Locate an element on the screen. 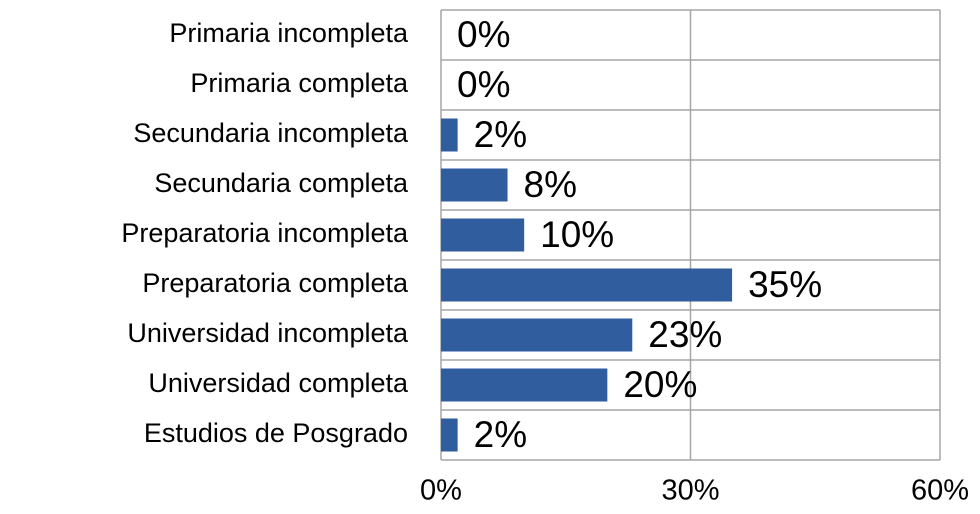  data-label: 10% is located at coordinates (577, 234).